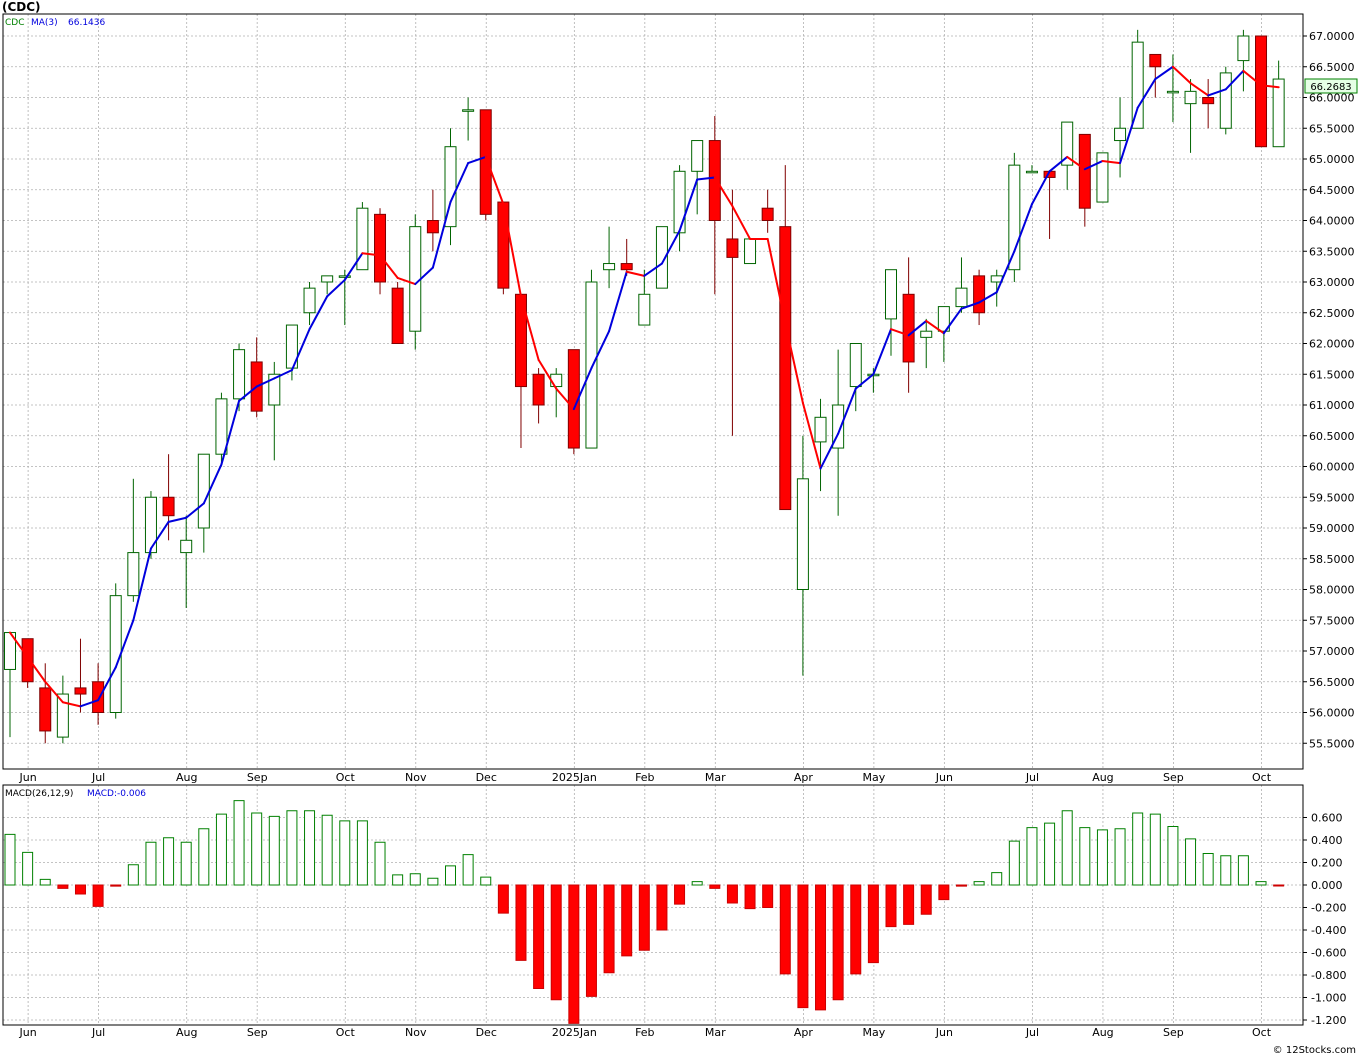 The image size is (1360, 1056). Describe the element at coordinates (1332, 190) in the screenshot. I see `price-tick-label: 64.5000` at that location.